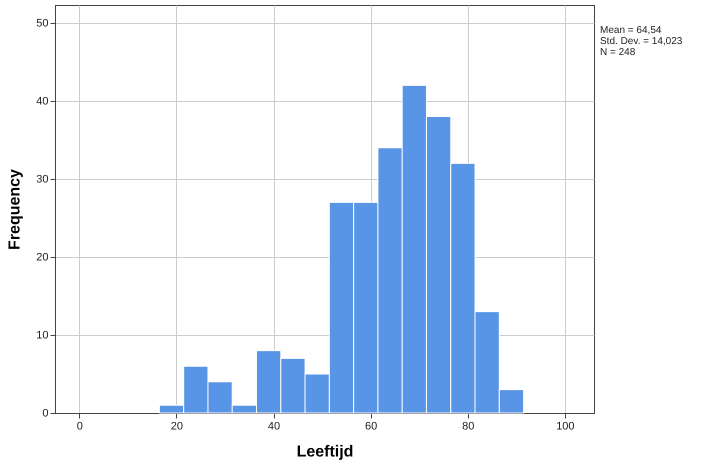 This screenshot has width=710, height=470. Describe the element at coordinates (177, 426) in the screenshot. I see `x-tick-label: 20` at that location.